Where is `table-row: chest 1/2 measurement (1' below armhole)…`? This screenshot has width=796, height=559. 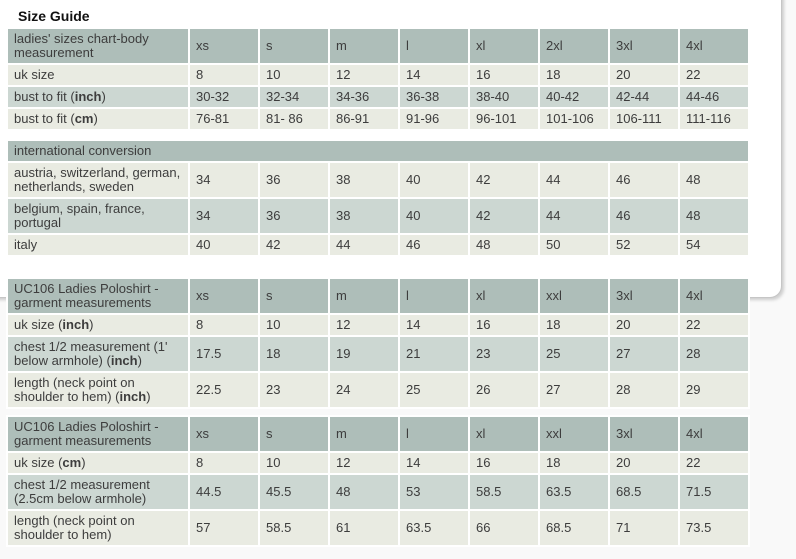 table-row: chest 1/2 measurement (1' below armhole)… is located at coordinates (378, 354).